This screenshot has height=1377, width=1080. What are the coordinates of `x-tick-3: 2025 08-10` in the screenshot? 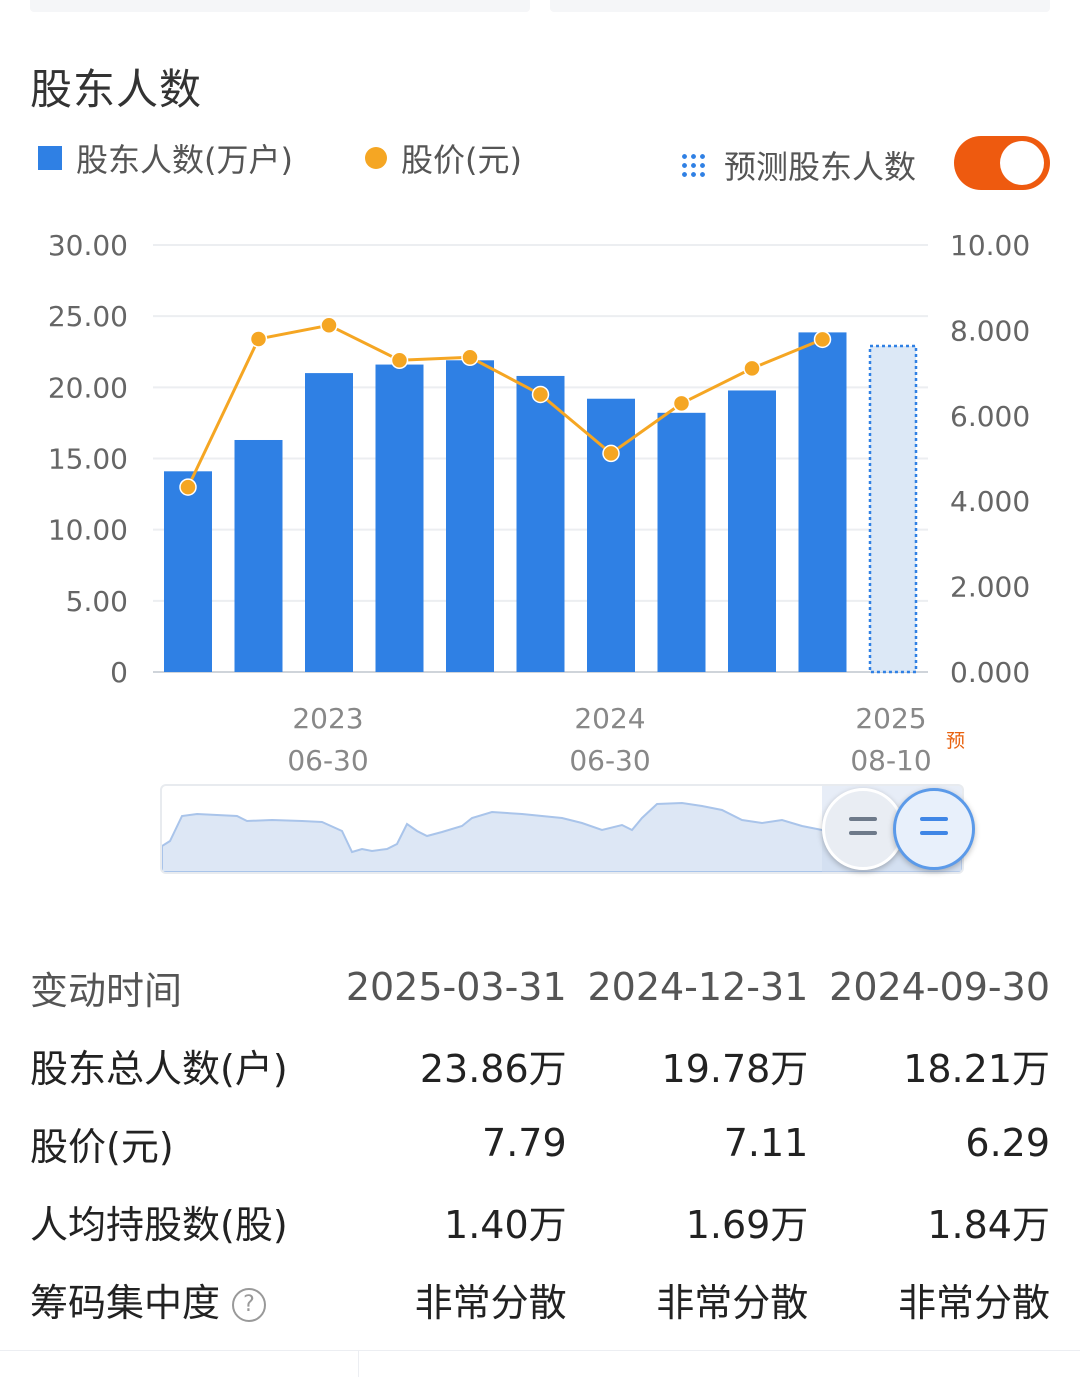 It's located at (891, 740).